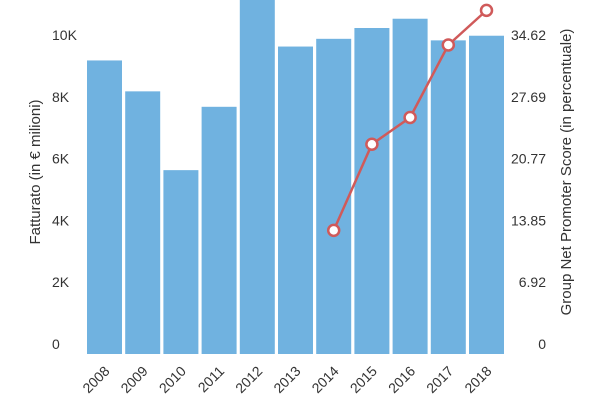 This screenshot has width=600, height=400. Describe the element at coordinates (65, 189) in the screenshot. I see `y-axis-left: 0 2K 4K 6K 8K 10K` at that location.